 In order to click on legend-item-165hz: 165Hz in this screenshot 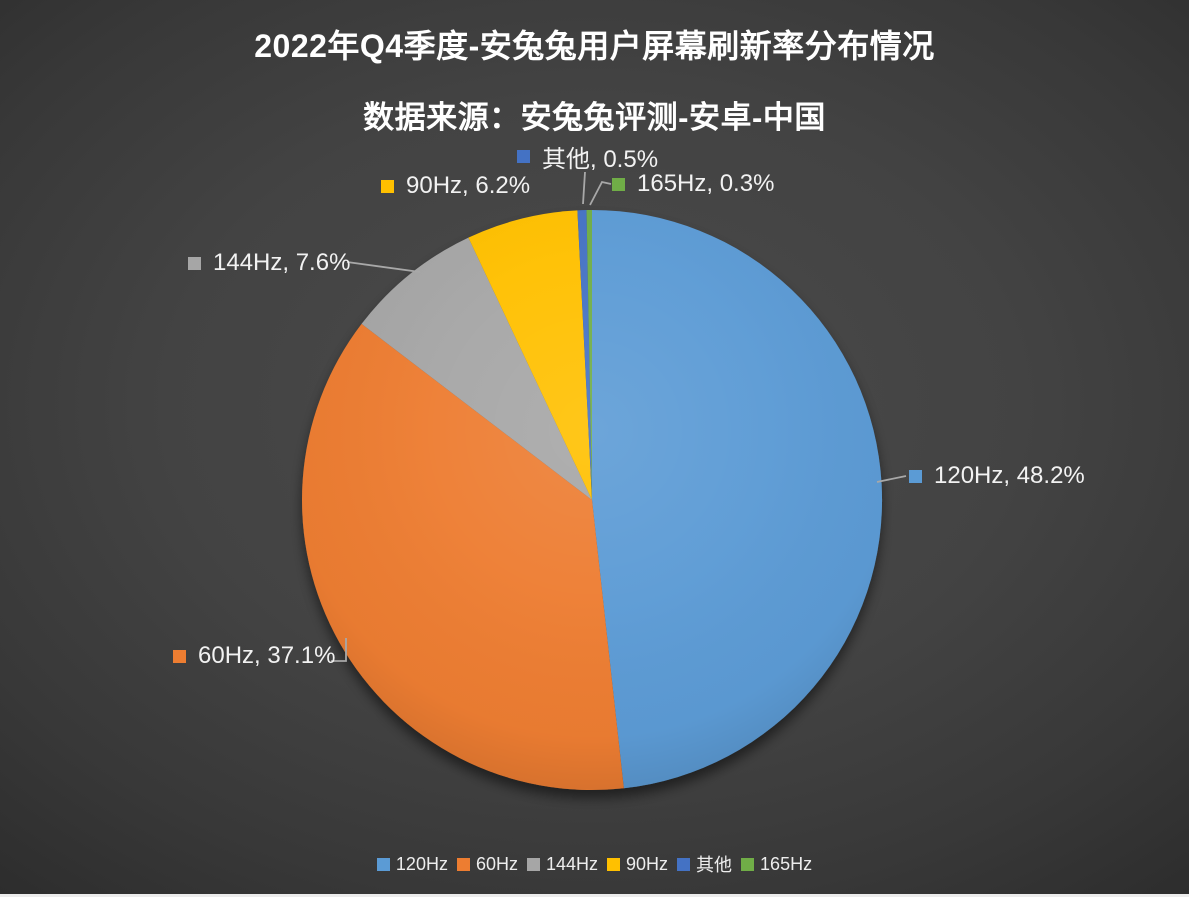, I will do `click(776, 864)`.